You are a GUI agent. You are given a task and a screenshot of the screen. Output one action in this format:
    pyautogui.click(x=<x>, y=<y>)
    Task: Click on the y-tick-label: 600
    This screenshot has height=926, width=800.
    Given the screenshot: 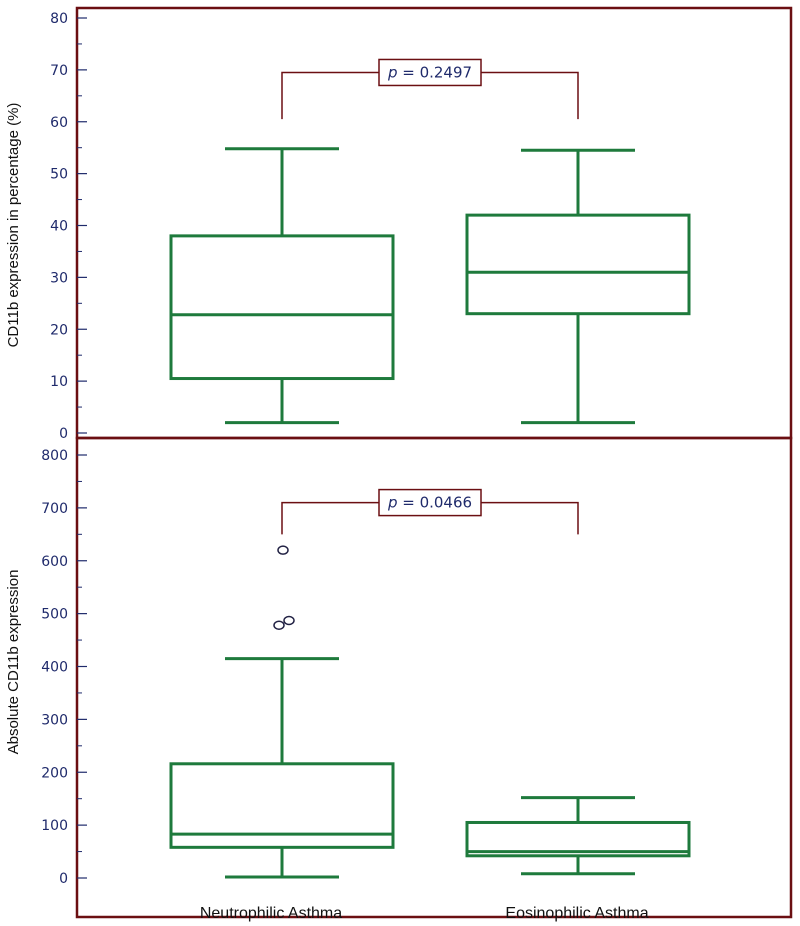 What is the action you would take?
    pyautogui.click(x=54, y=562)
    